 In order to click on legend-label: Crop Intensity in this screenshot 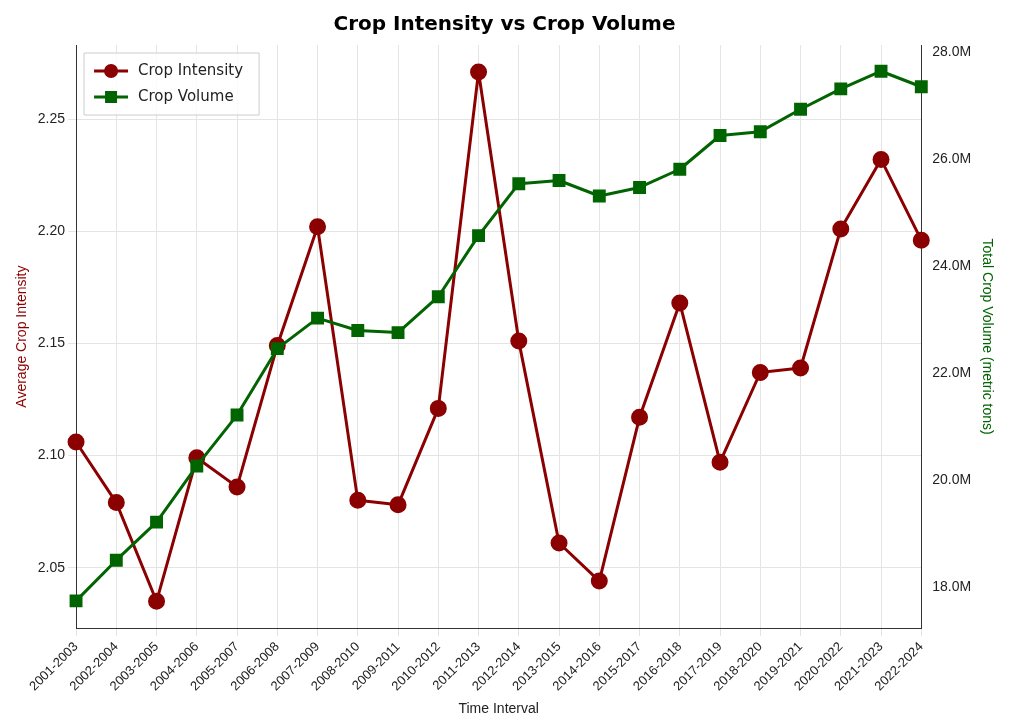, I will do `click(191, 69)`.